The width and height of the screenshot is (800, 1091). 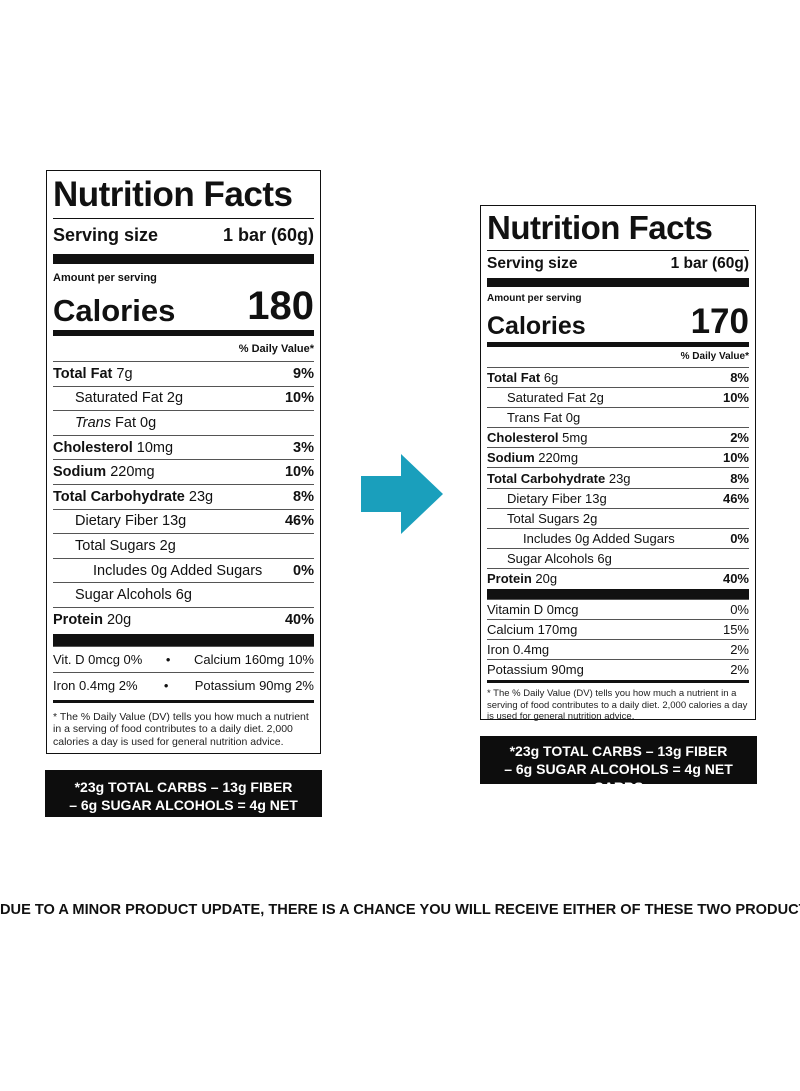 I want to click on arrow-right-icon, so click(x=402, y=494).